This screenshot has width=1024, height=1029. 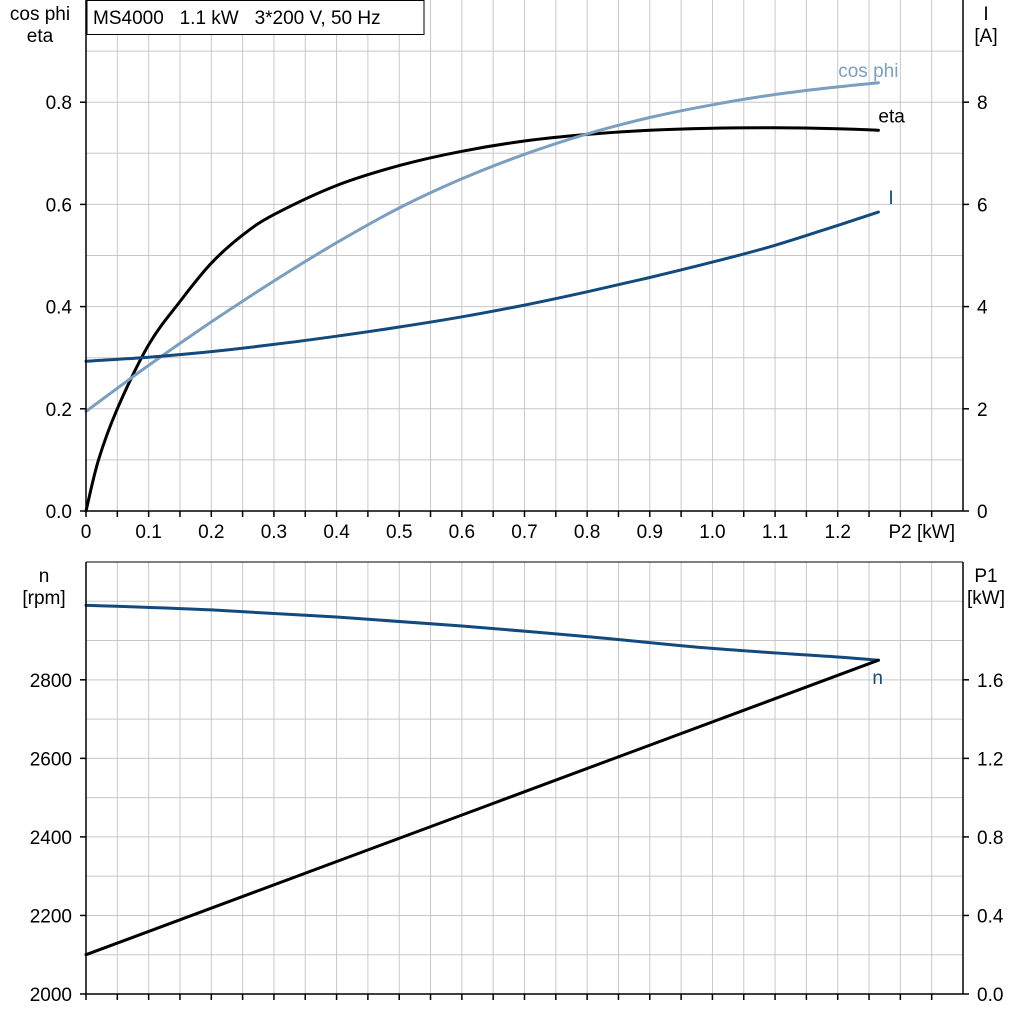 What do you see at coordinates (990, 759) in the screenshot?
I see `chart2-right-tick-label: 1.2` at bounding box center [990, 759].